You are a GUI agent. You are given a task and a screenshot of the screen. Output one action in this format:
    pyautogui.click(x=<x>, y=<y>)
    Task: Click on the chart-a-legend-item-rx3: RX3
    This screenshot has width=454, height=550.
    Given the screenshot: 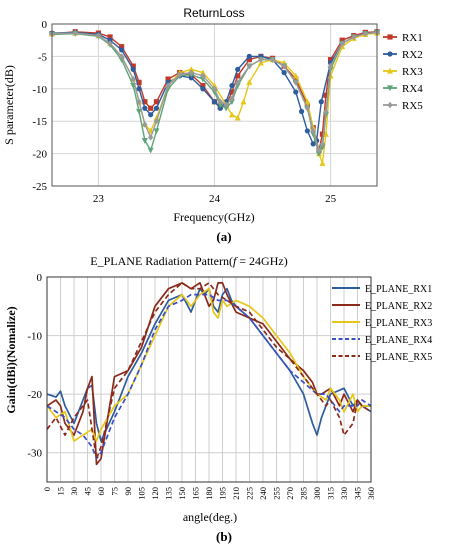 What is the action you would take?
    pyautogui.click(x=403, y=72)
    